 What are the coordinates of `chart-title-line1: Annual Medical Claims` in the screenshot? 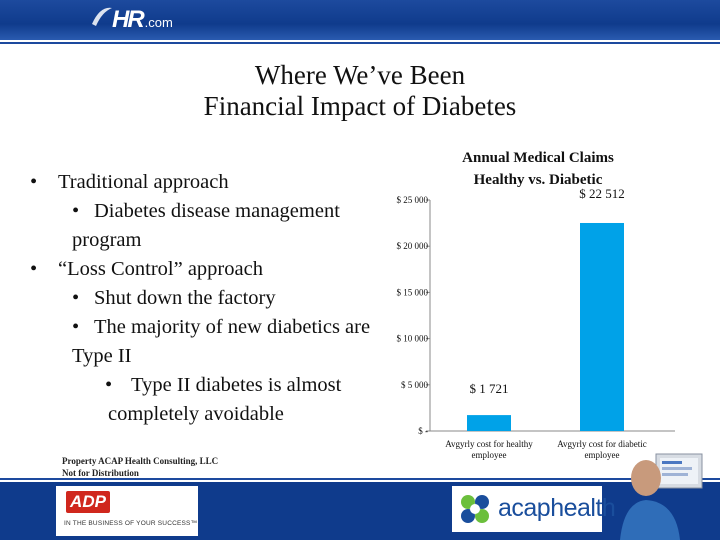 It's located at (538, 158).